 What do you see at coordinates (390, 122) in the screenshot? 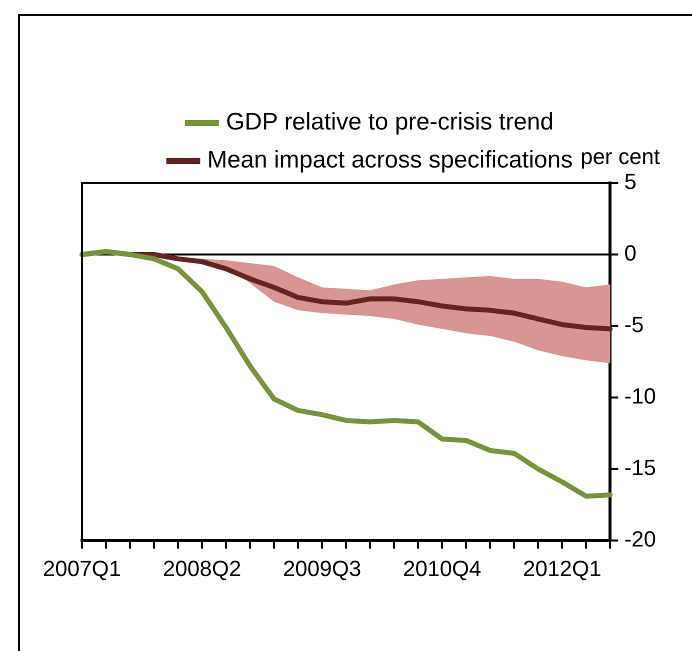
I see `legend-label: GDP relative to pre-crisis trend` at bounding box center [390, 122].